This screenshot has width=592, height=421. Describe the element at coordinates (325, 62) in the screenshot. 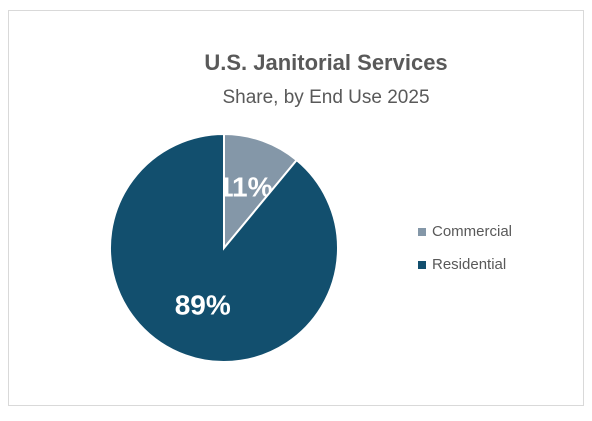

I see `chart-title: U.S. Janitorial Services` at that location.